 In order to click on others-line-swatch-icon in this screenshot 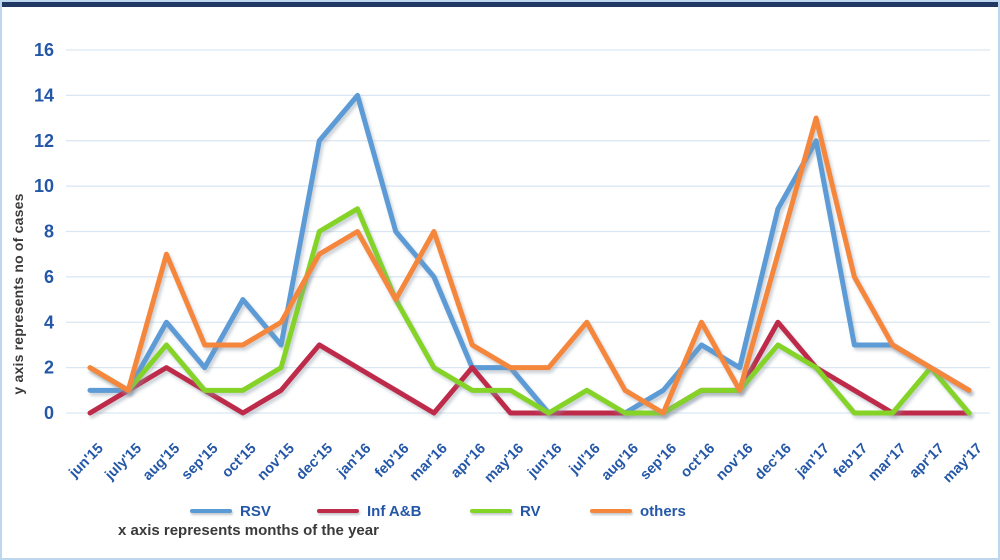, I will do `click(611, 511)`.